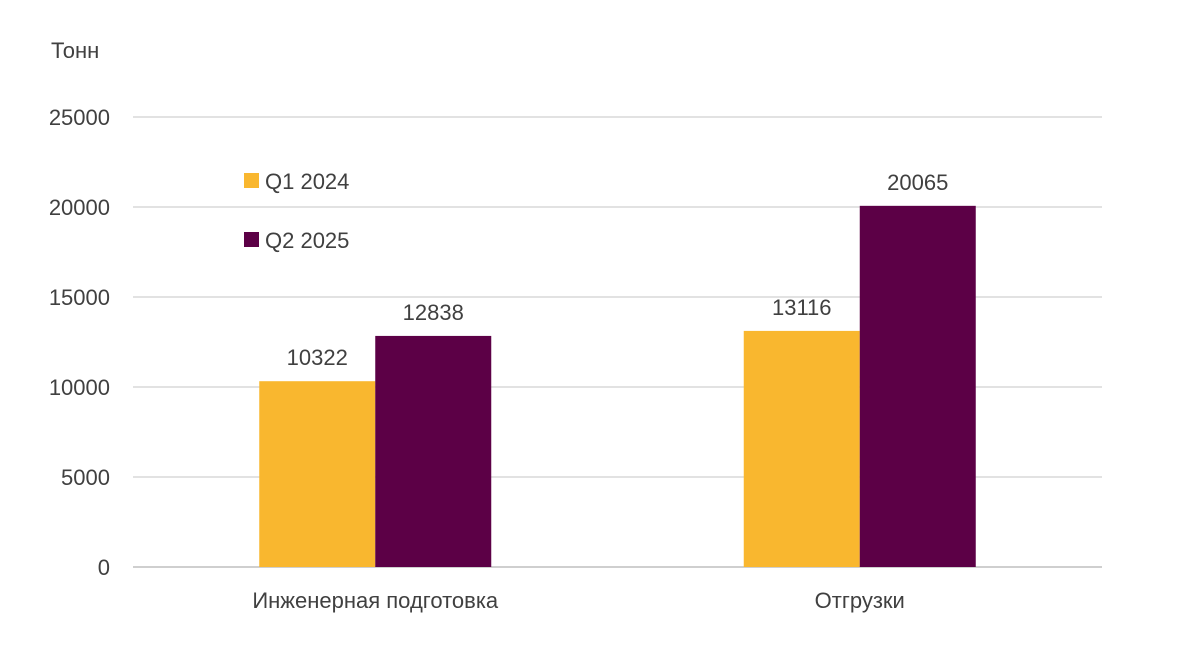 The height and width of the screenshot is (649, 1179). I want to click on data-label: 13116, so click(802, 307).